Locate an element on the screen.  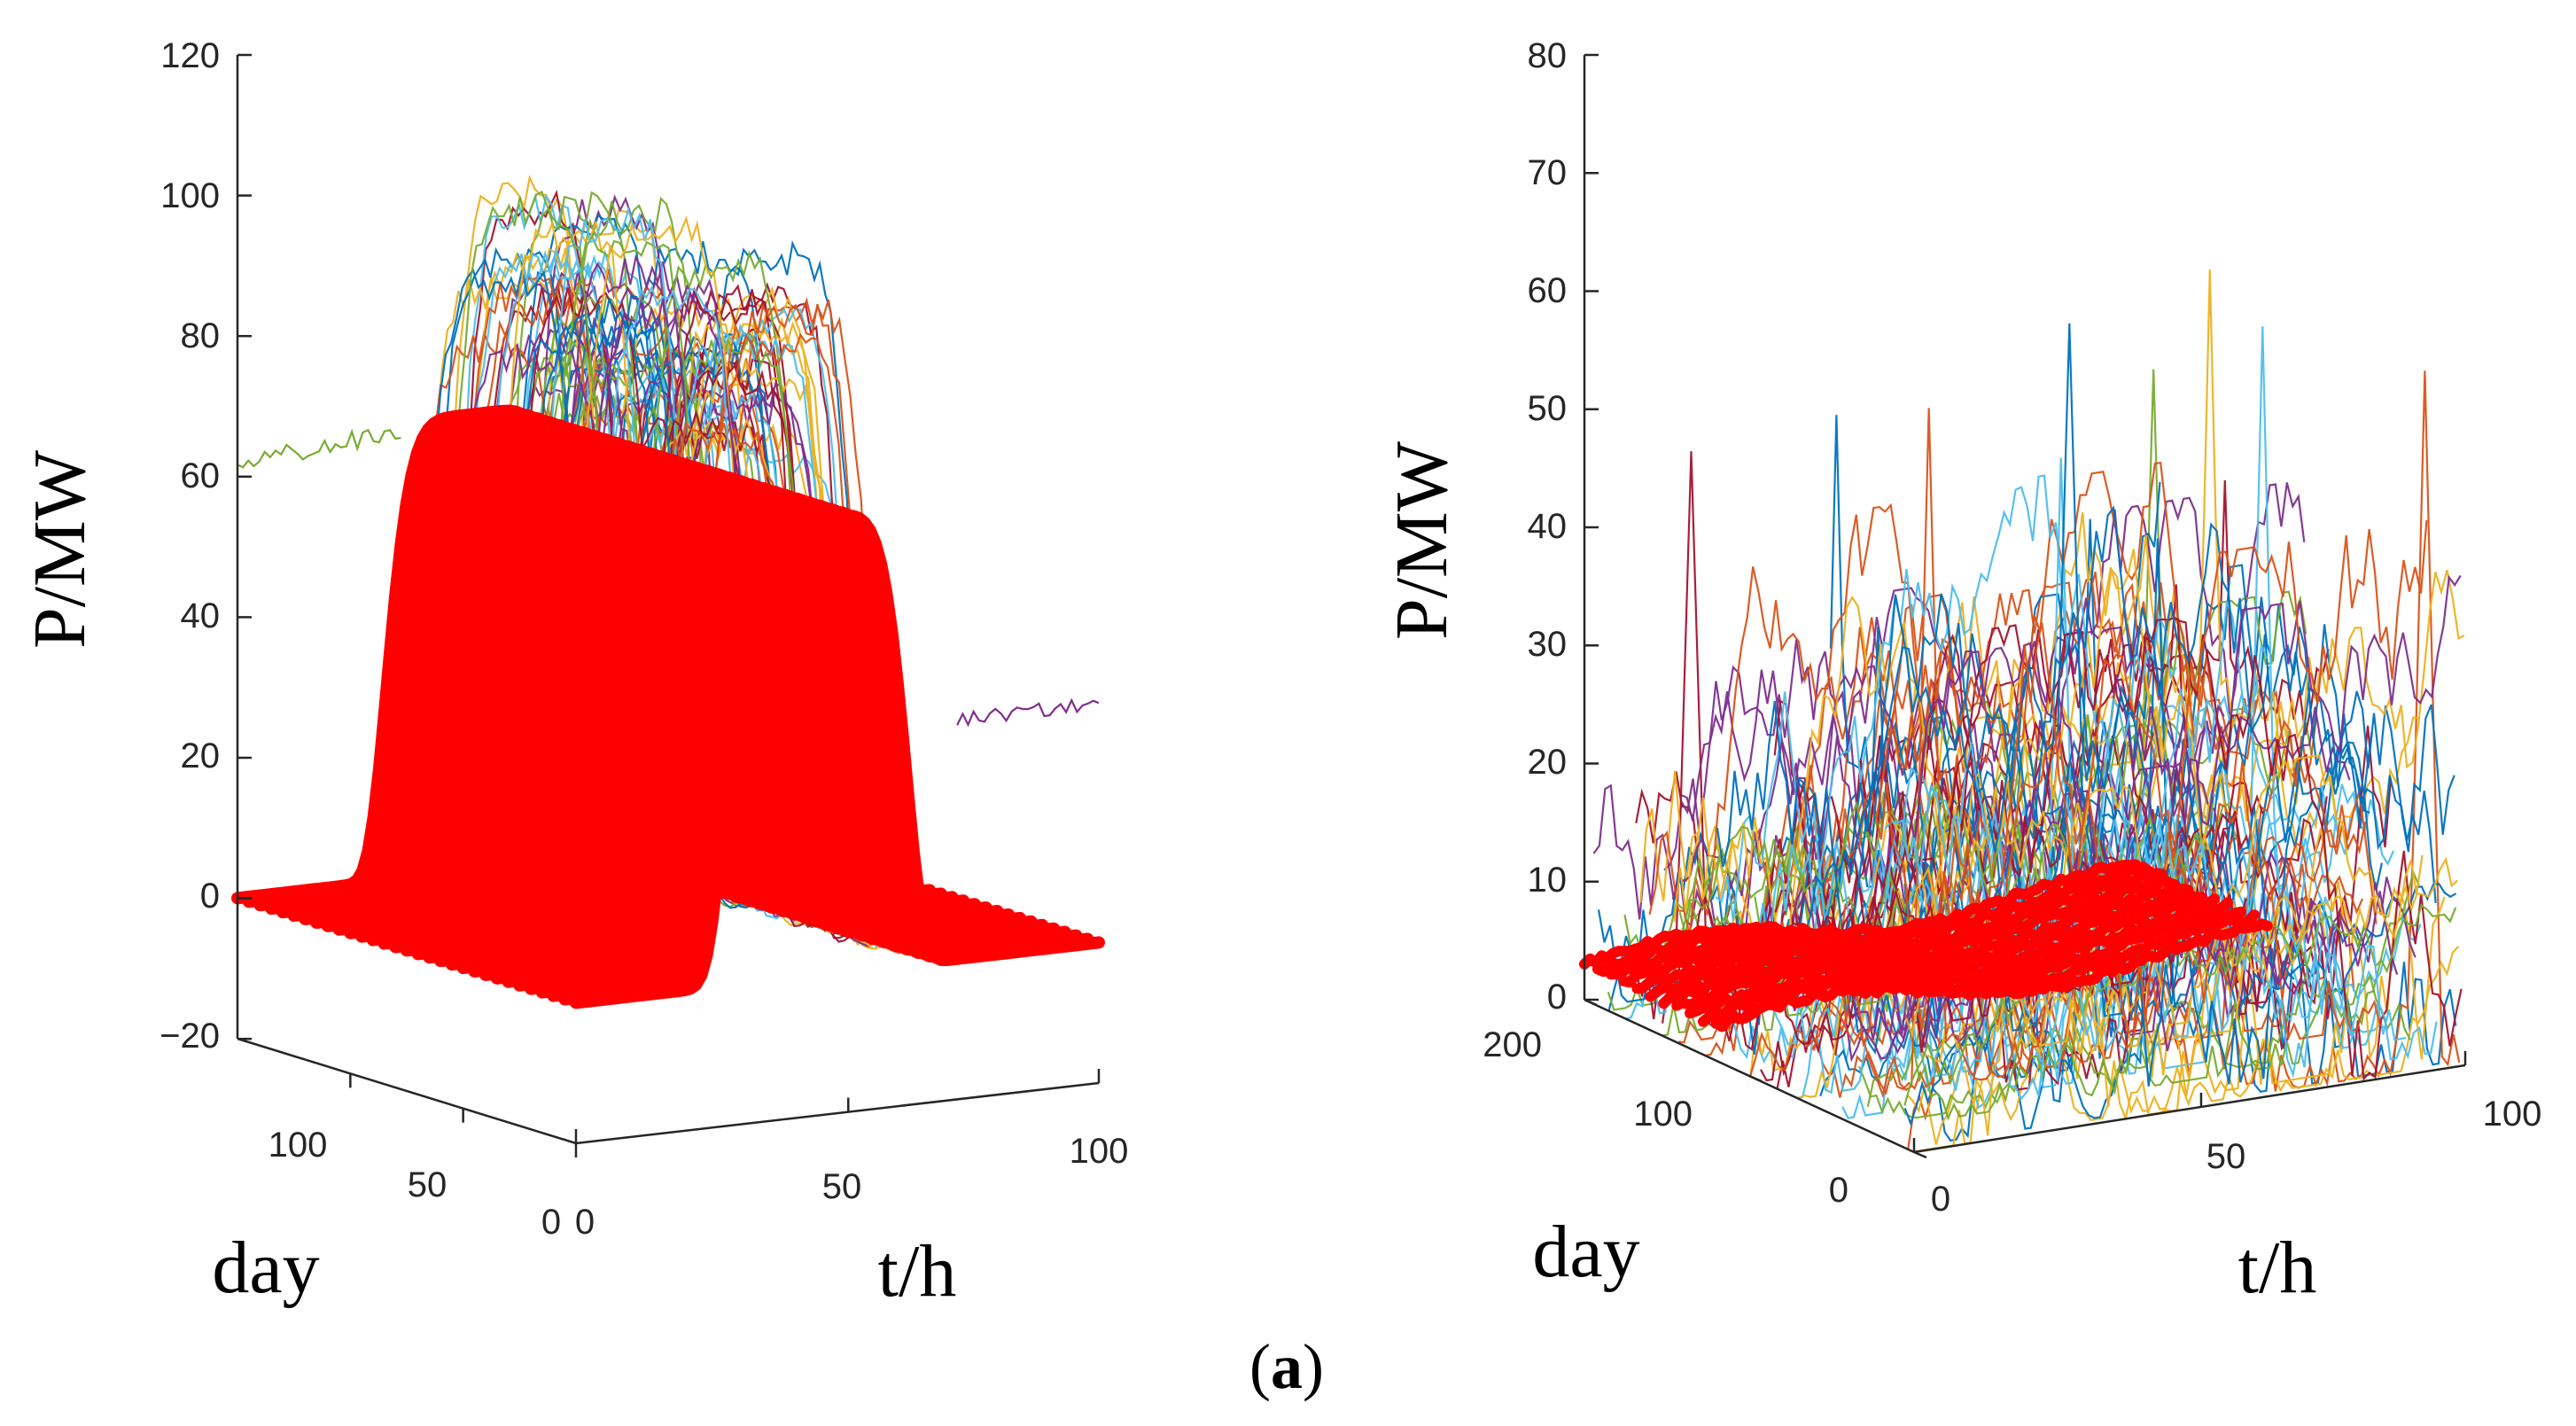
left-z-label: P/MW is located at coordinates (60, 549).